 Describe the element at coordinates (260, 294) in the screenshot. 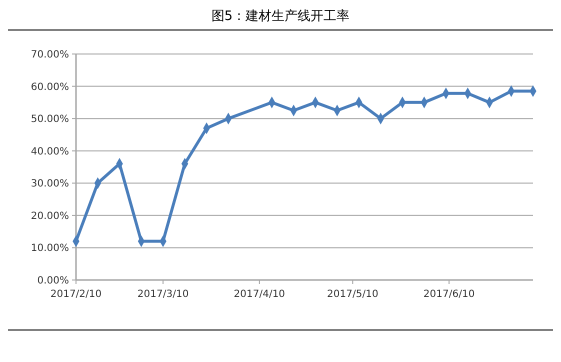

I see `x-tick-label: 2017/4/10` at that location.